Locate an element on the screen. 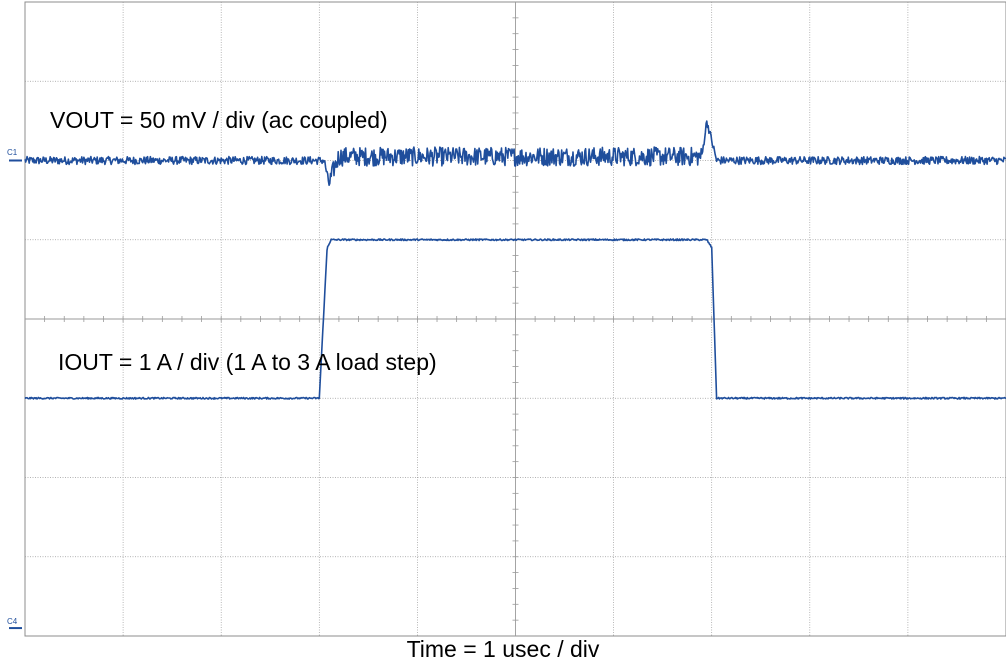  trace-c1 is located at coordinates (515, 153).